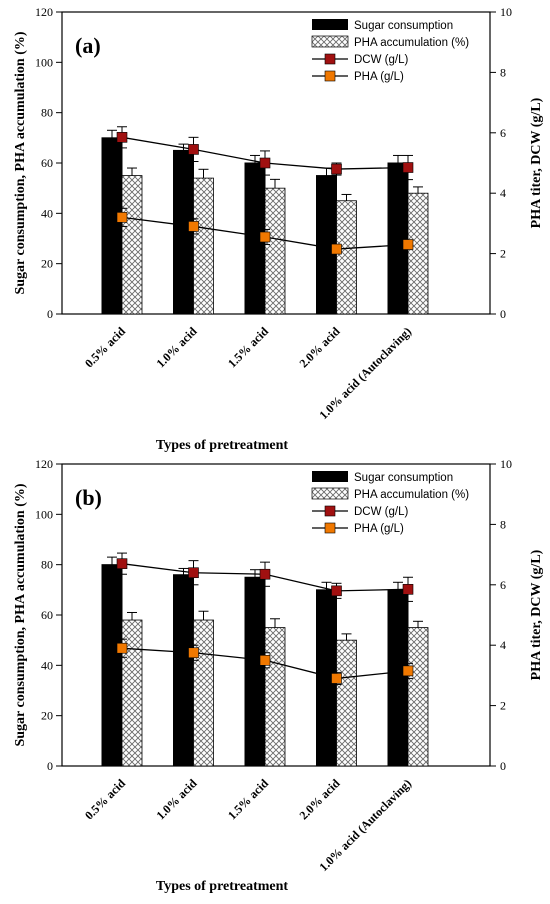 The image size is (550, 904). What do you see at coordinates (88, 45) in the screenshot?
I see `panel-label: (a)` at bounding box center [88, 45].